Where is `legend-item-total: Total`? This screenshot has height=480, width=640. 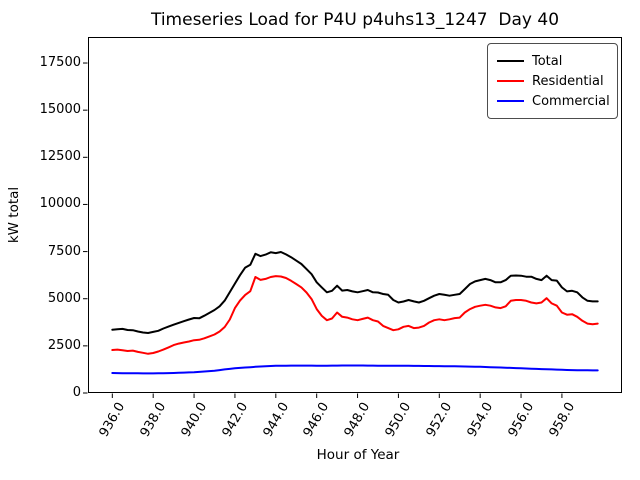 legend-item-total: Total is located at coordinates (552, 61).